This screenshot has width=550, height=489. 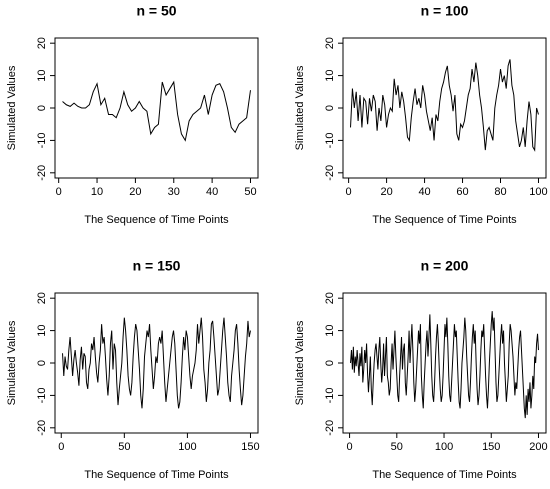 What do you see at coordinates (462, 192) in the screenshot?
I see `x-tick-label: 60` at bounding box center [462, 192].